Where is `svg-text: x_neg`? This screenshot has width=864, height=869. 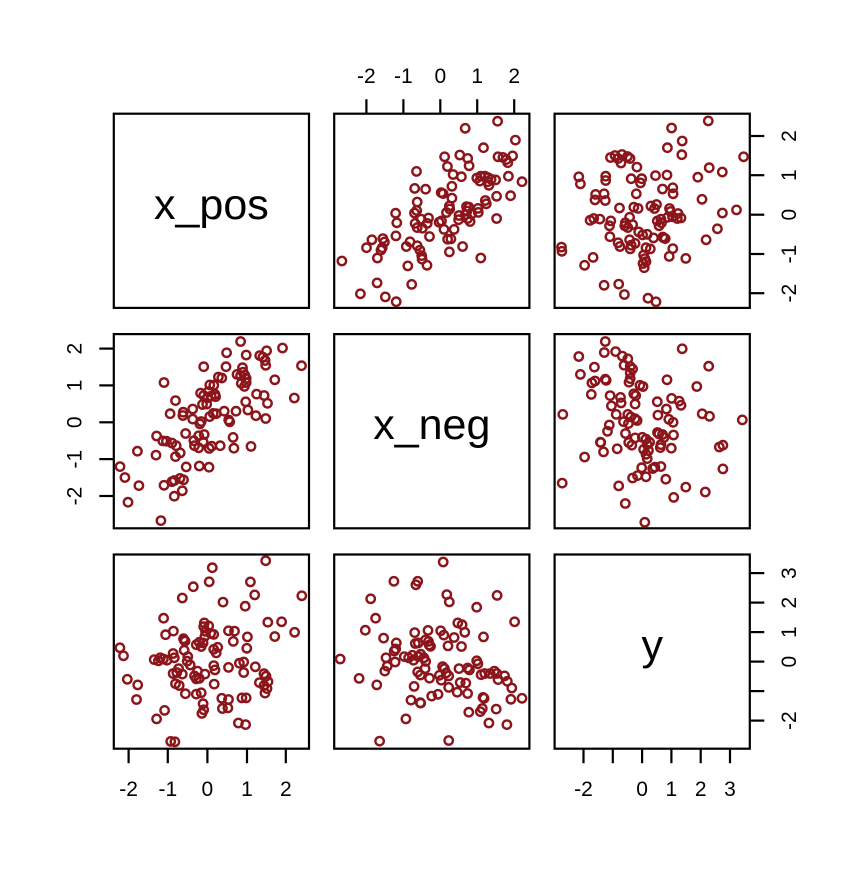 svg-text: x_neg is located at coordinates (431, 425).